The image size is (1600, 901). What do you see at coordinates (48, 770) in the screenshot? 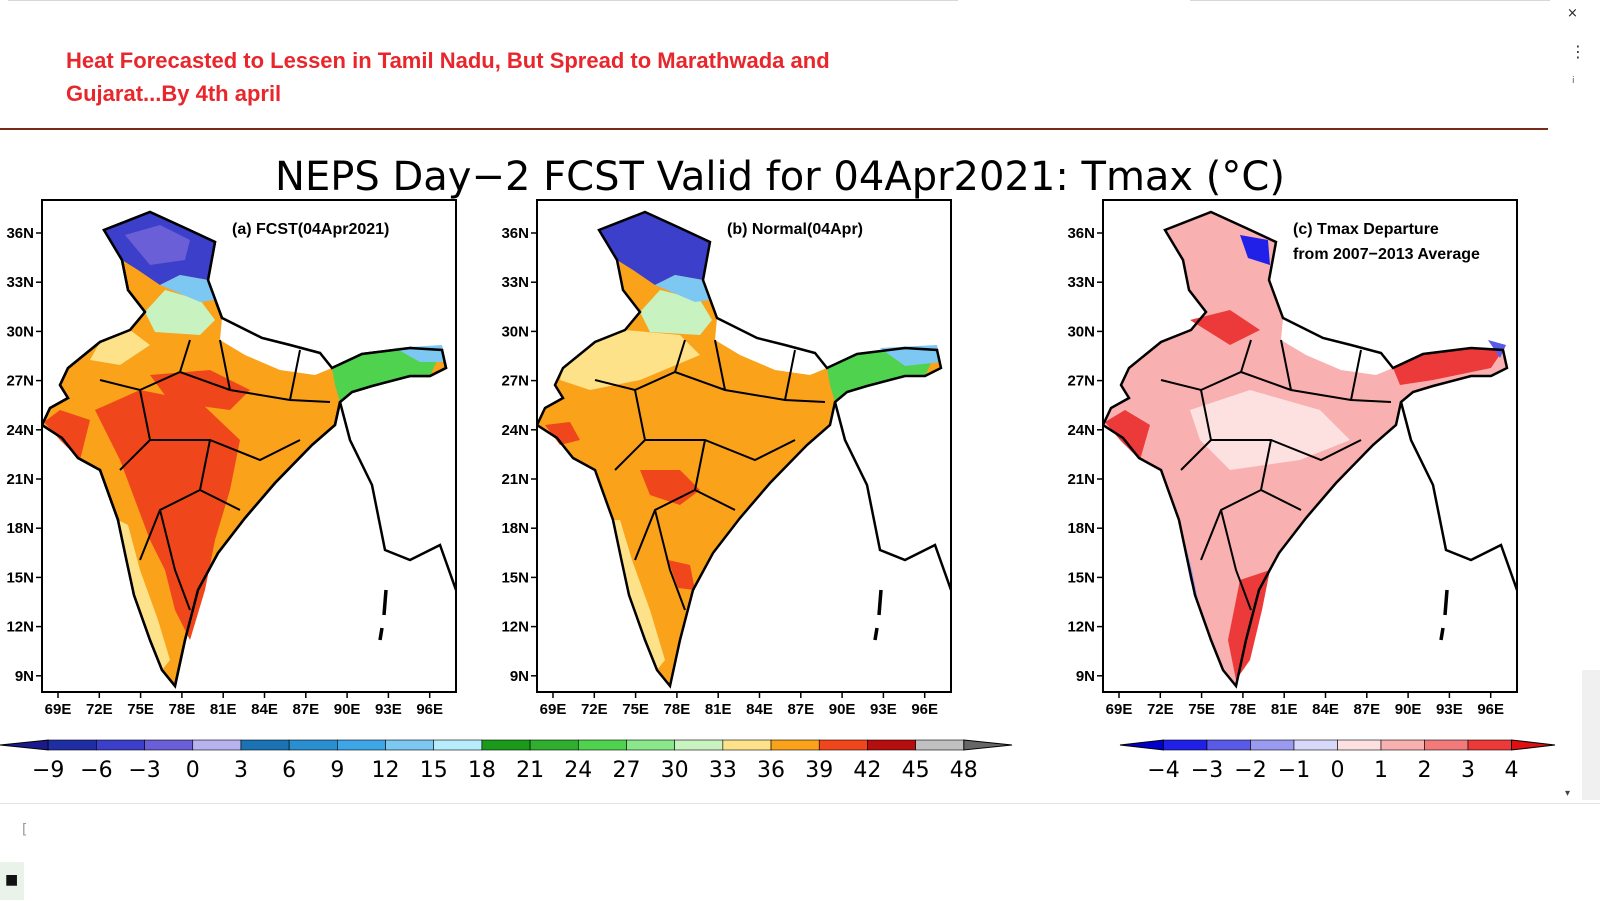
I see `colorbar-label: −9` at bounding box center [48, 770].